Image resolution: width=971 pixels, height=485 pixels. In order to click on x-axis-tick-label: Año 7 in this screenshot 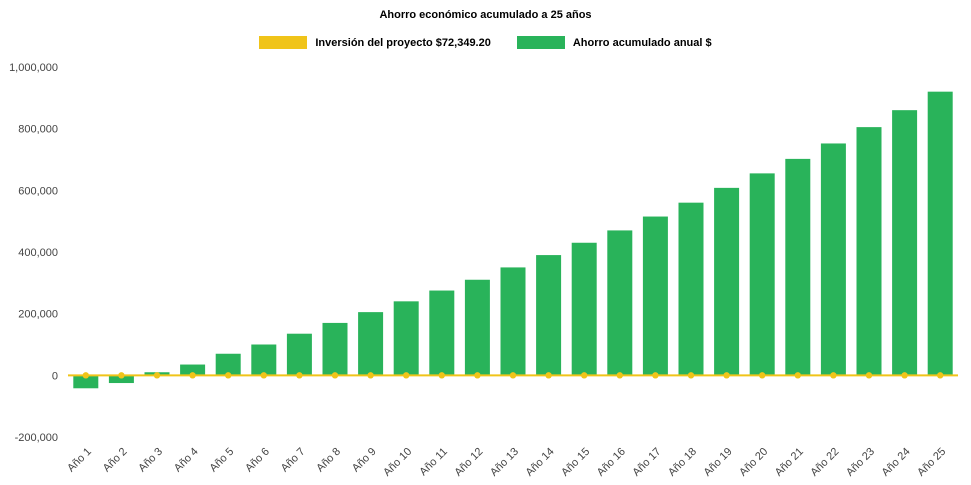, I will do `click(293, 460)`.